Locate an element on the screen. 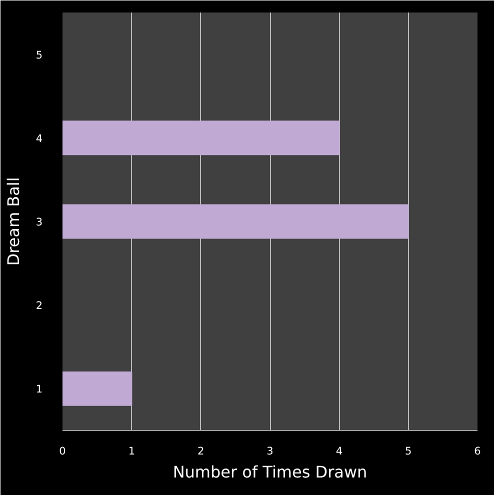 This screenshot has height=495, width=494. x-tick-label: 4 is located at coordinates (339, 452).